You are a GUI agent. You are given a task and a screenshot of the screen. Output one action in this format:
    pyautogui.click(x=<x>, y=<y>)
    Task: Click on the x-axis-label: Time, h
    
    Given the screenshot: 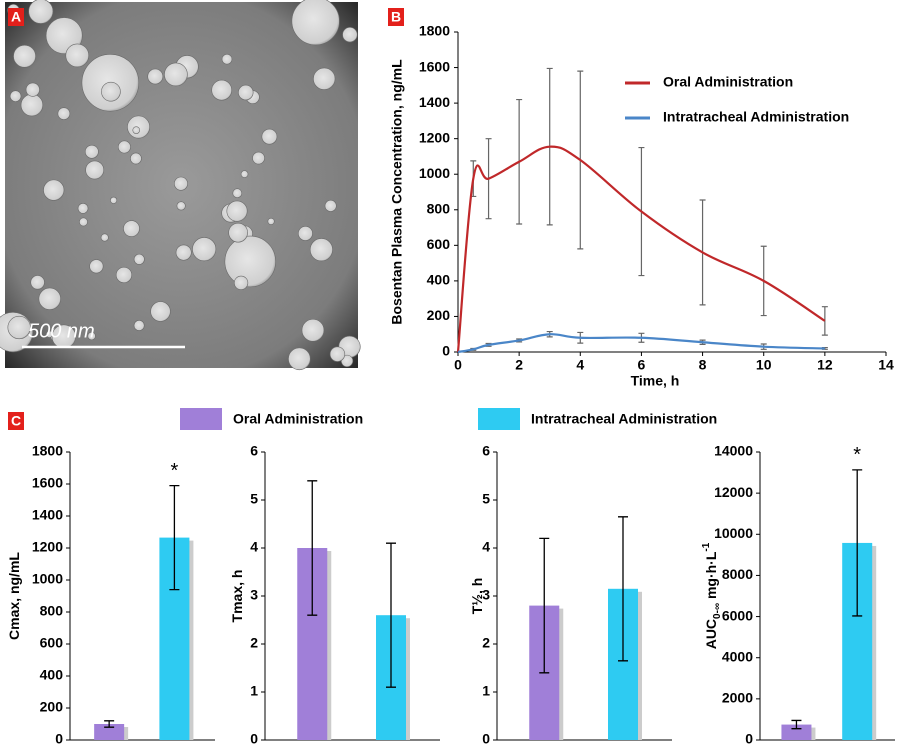 What is the action you would take?
    pyautogui.click(x=655, y=381)
    